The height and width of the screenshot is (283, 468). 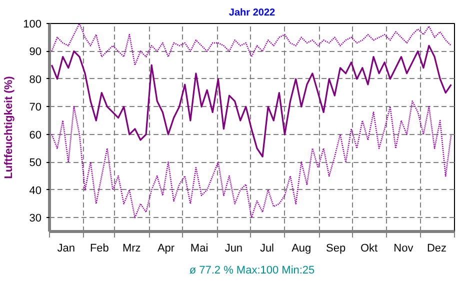 What do you see at coordinates (35, 52) in the screenshot?
I see `y-tick-label: 90` at bounding box center [35, 52].